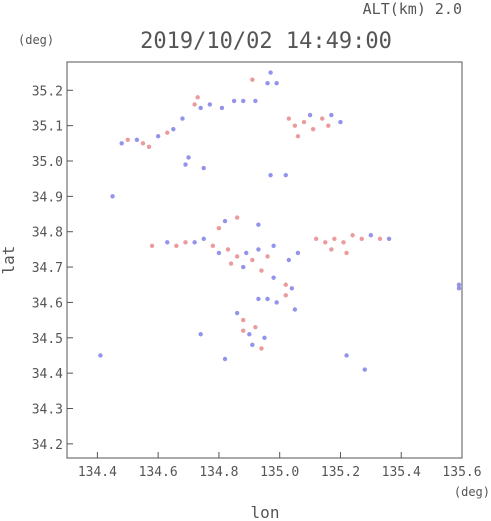 The image size is (491, 521). What do you see at coordinates (47, 162) in the screenshot?
I see `y-tick-label: 35.0` at bounding box center [47, 162].